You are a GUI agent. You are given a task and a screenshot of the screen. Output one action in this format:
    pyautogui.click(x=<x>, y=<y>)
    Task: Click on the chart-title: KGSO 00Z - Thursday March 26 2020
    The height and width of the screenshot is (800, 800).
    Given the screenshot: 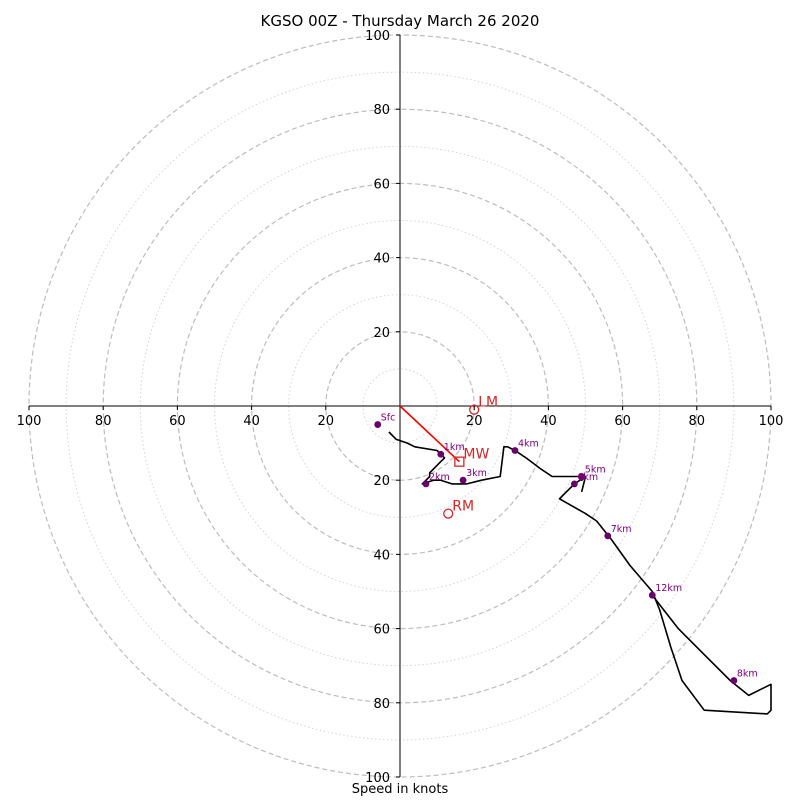 What is the action you would take?
    pyautogui.click(x=400, y=21)
    